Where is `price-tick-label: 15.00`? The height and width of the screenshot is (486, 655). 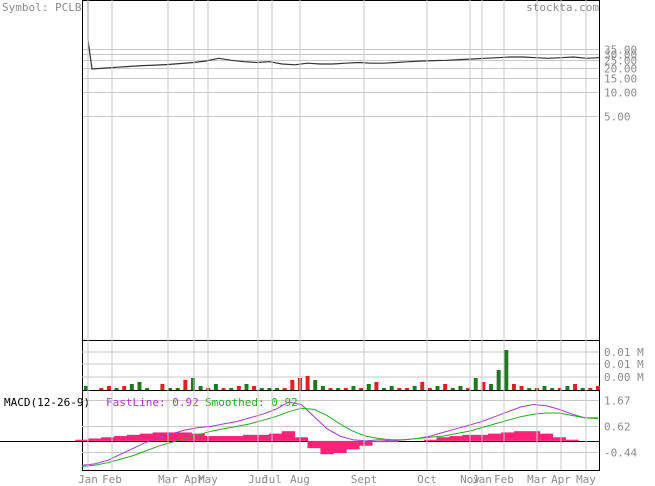 price-tick-label: 15.00 is located at coordinates (620, 79).